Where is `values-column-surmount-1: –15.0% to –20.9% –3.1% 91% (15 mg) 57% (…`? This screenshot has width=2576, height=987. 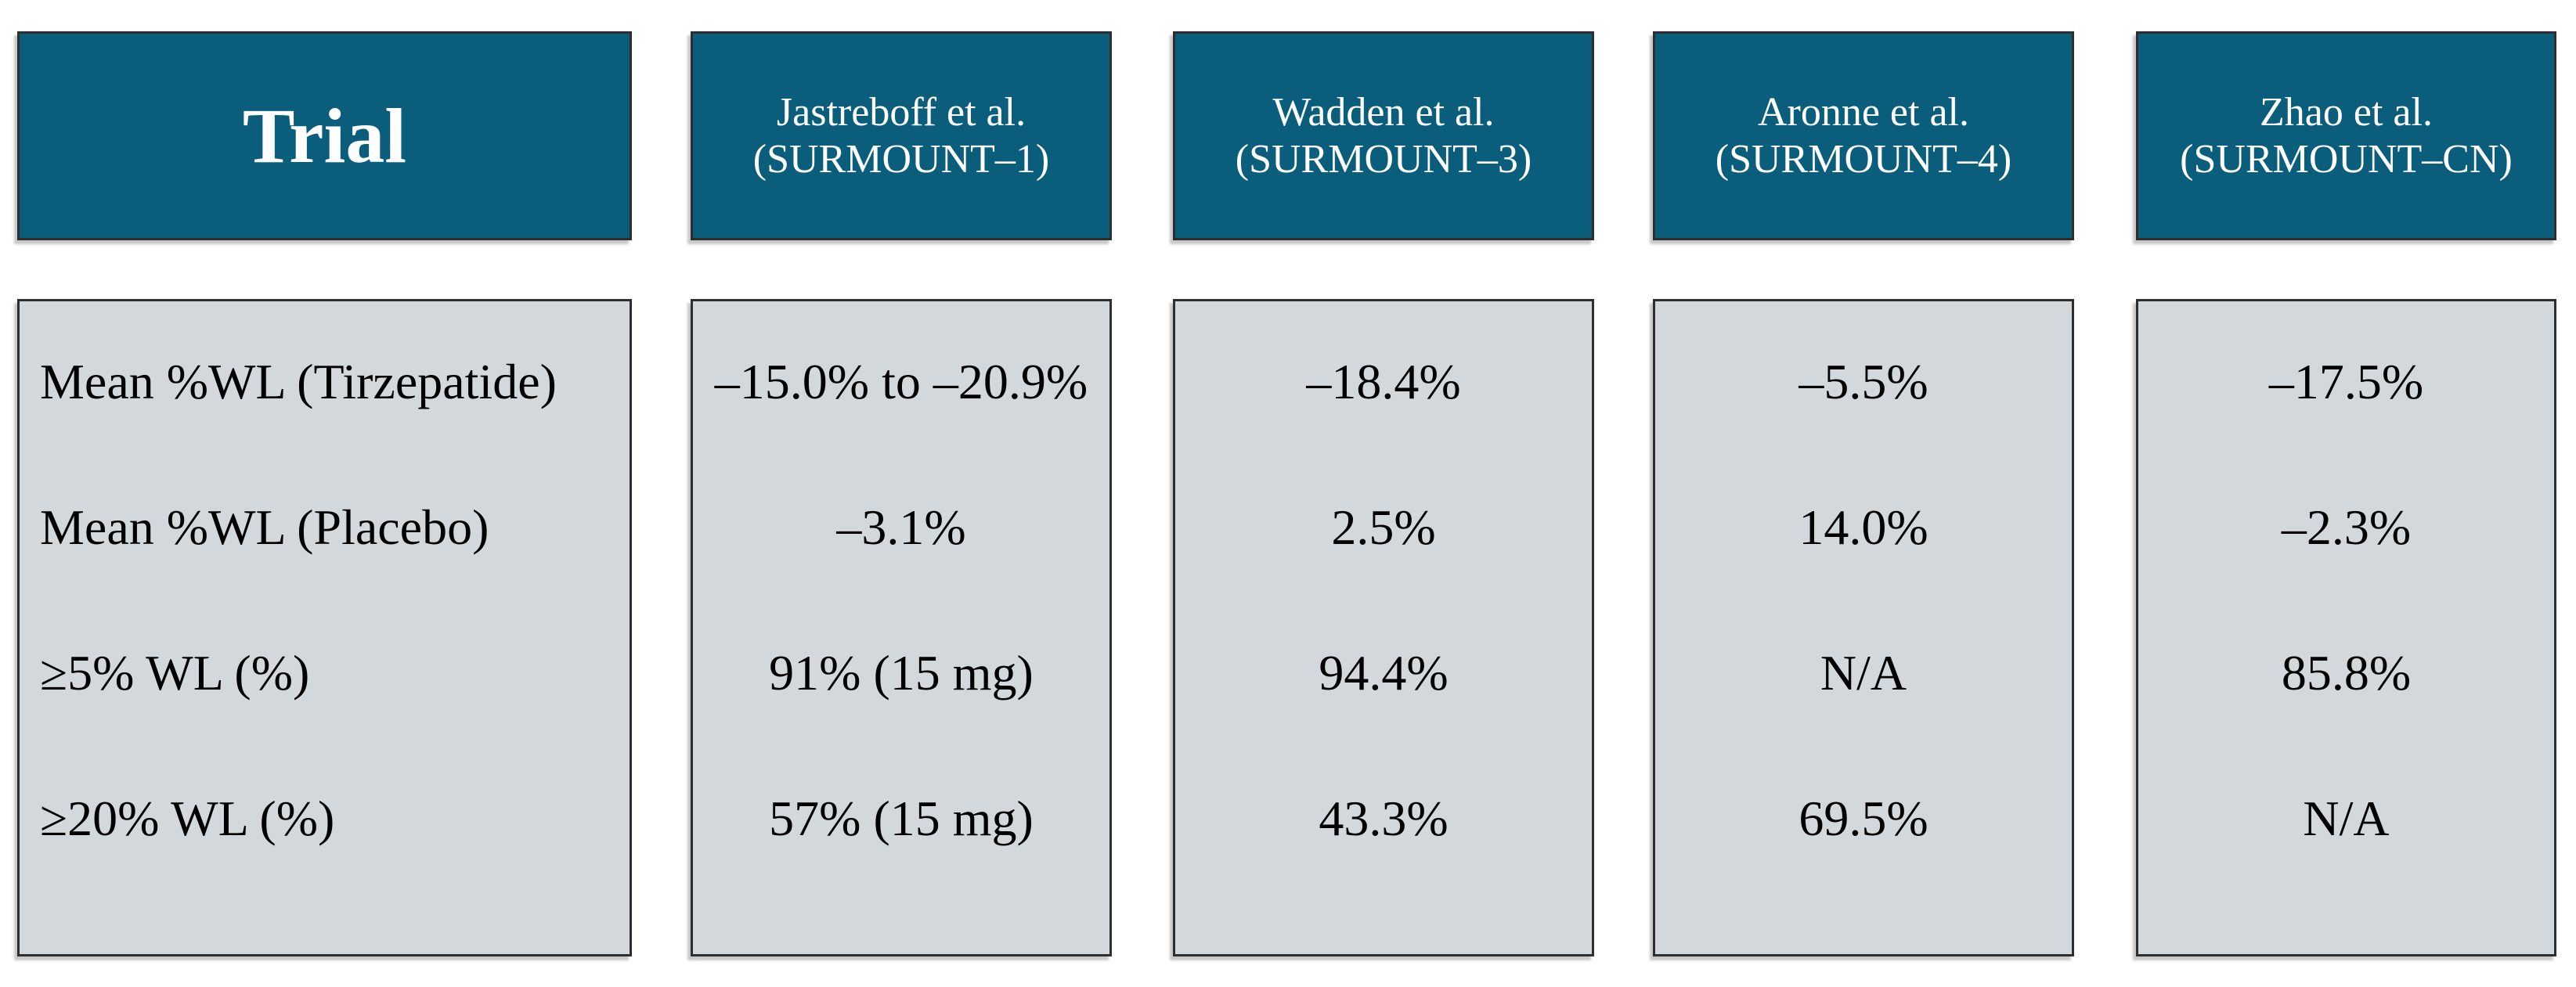 values-column-surmount-1: –15.0% to –20.9% –3.1% 91% (15 mg) 57% (… is located at coordinates (902, 627).